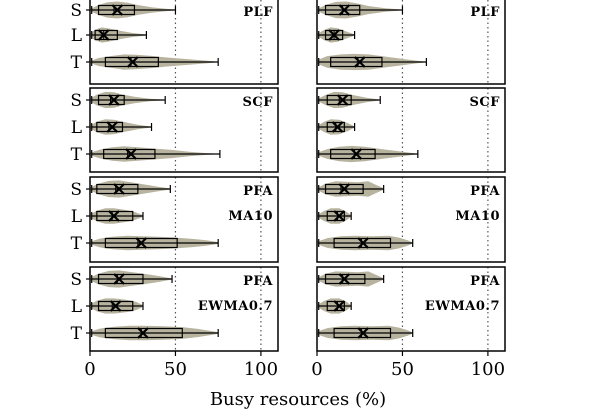 Image resolution: width=598 pixels, height=417 pixels. I want to click on panel-5: PFA MA10, so click(411, 219).